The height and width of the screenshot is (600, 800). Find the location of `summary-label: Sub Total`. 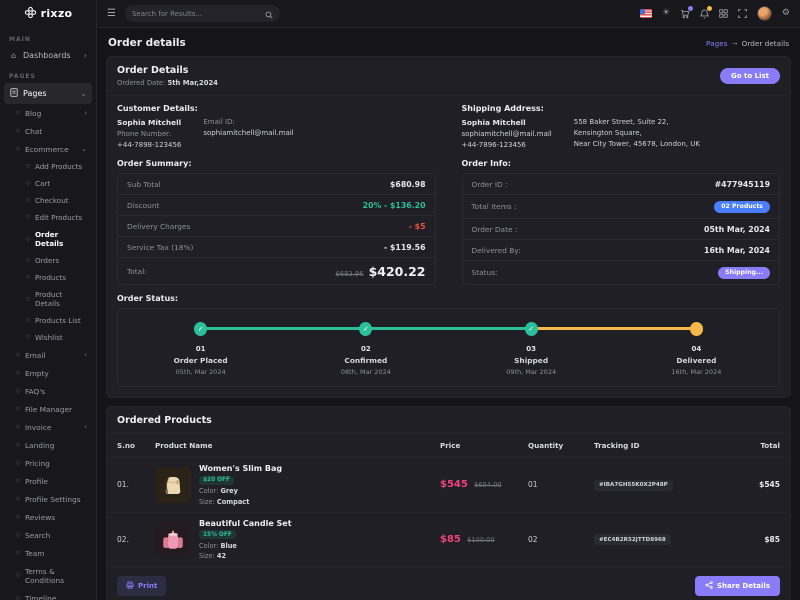

summary-label: Sub Total is located at coordinates (144, 184).